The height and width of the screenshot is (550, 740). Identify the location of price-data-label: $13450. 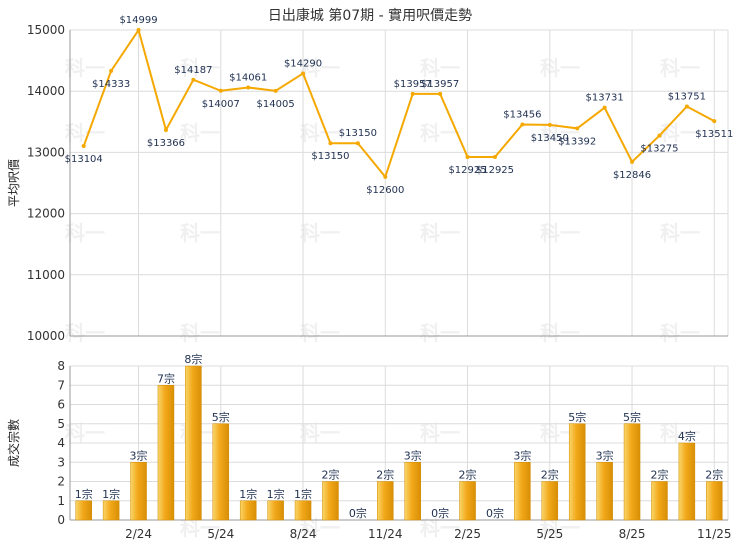
(550, 138).